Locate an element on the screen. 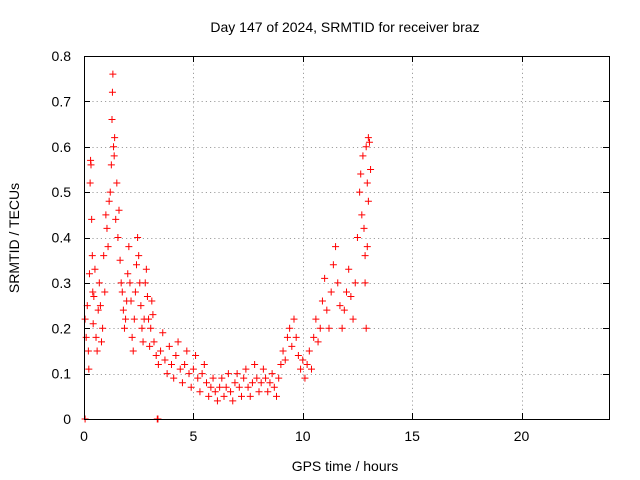 Image resolution: width=640 pixels, height=480 pixels. y-tick-label: 0.5 is located at coordinates (62, 192).